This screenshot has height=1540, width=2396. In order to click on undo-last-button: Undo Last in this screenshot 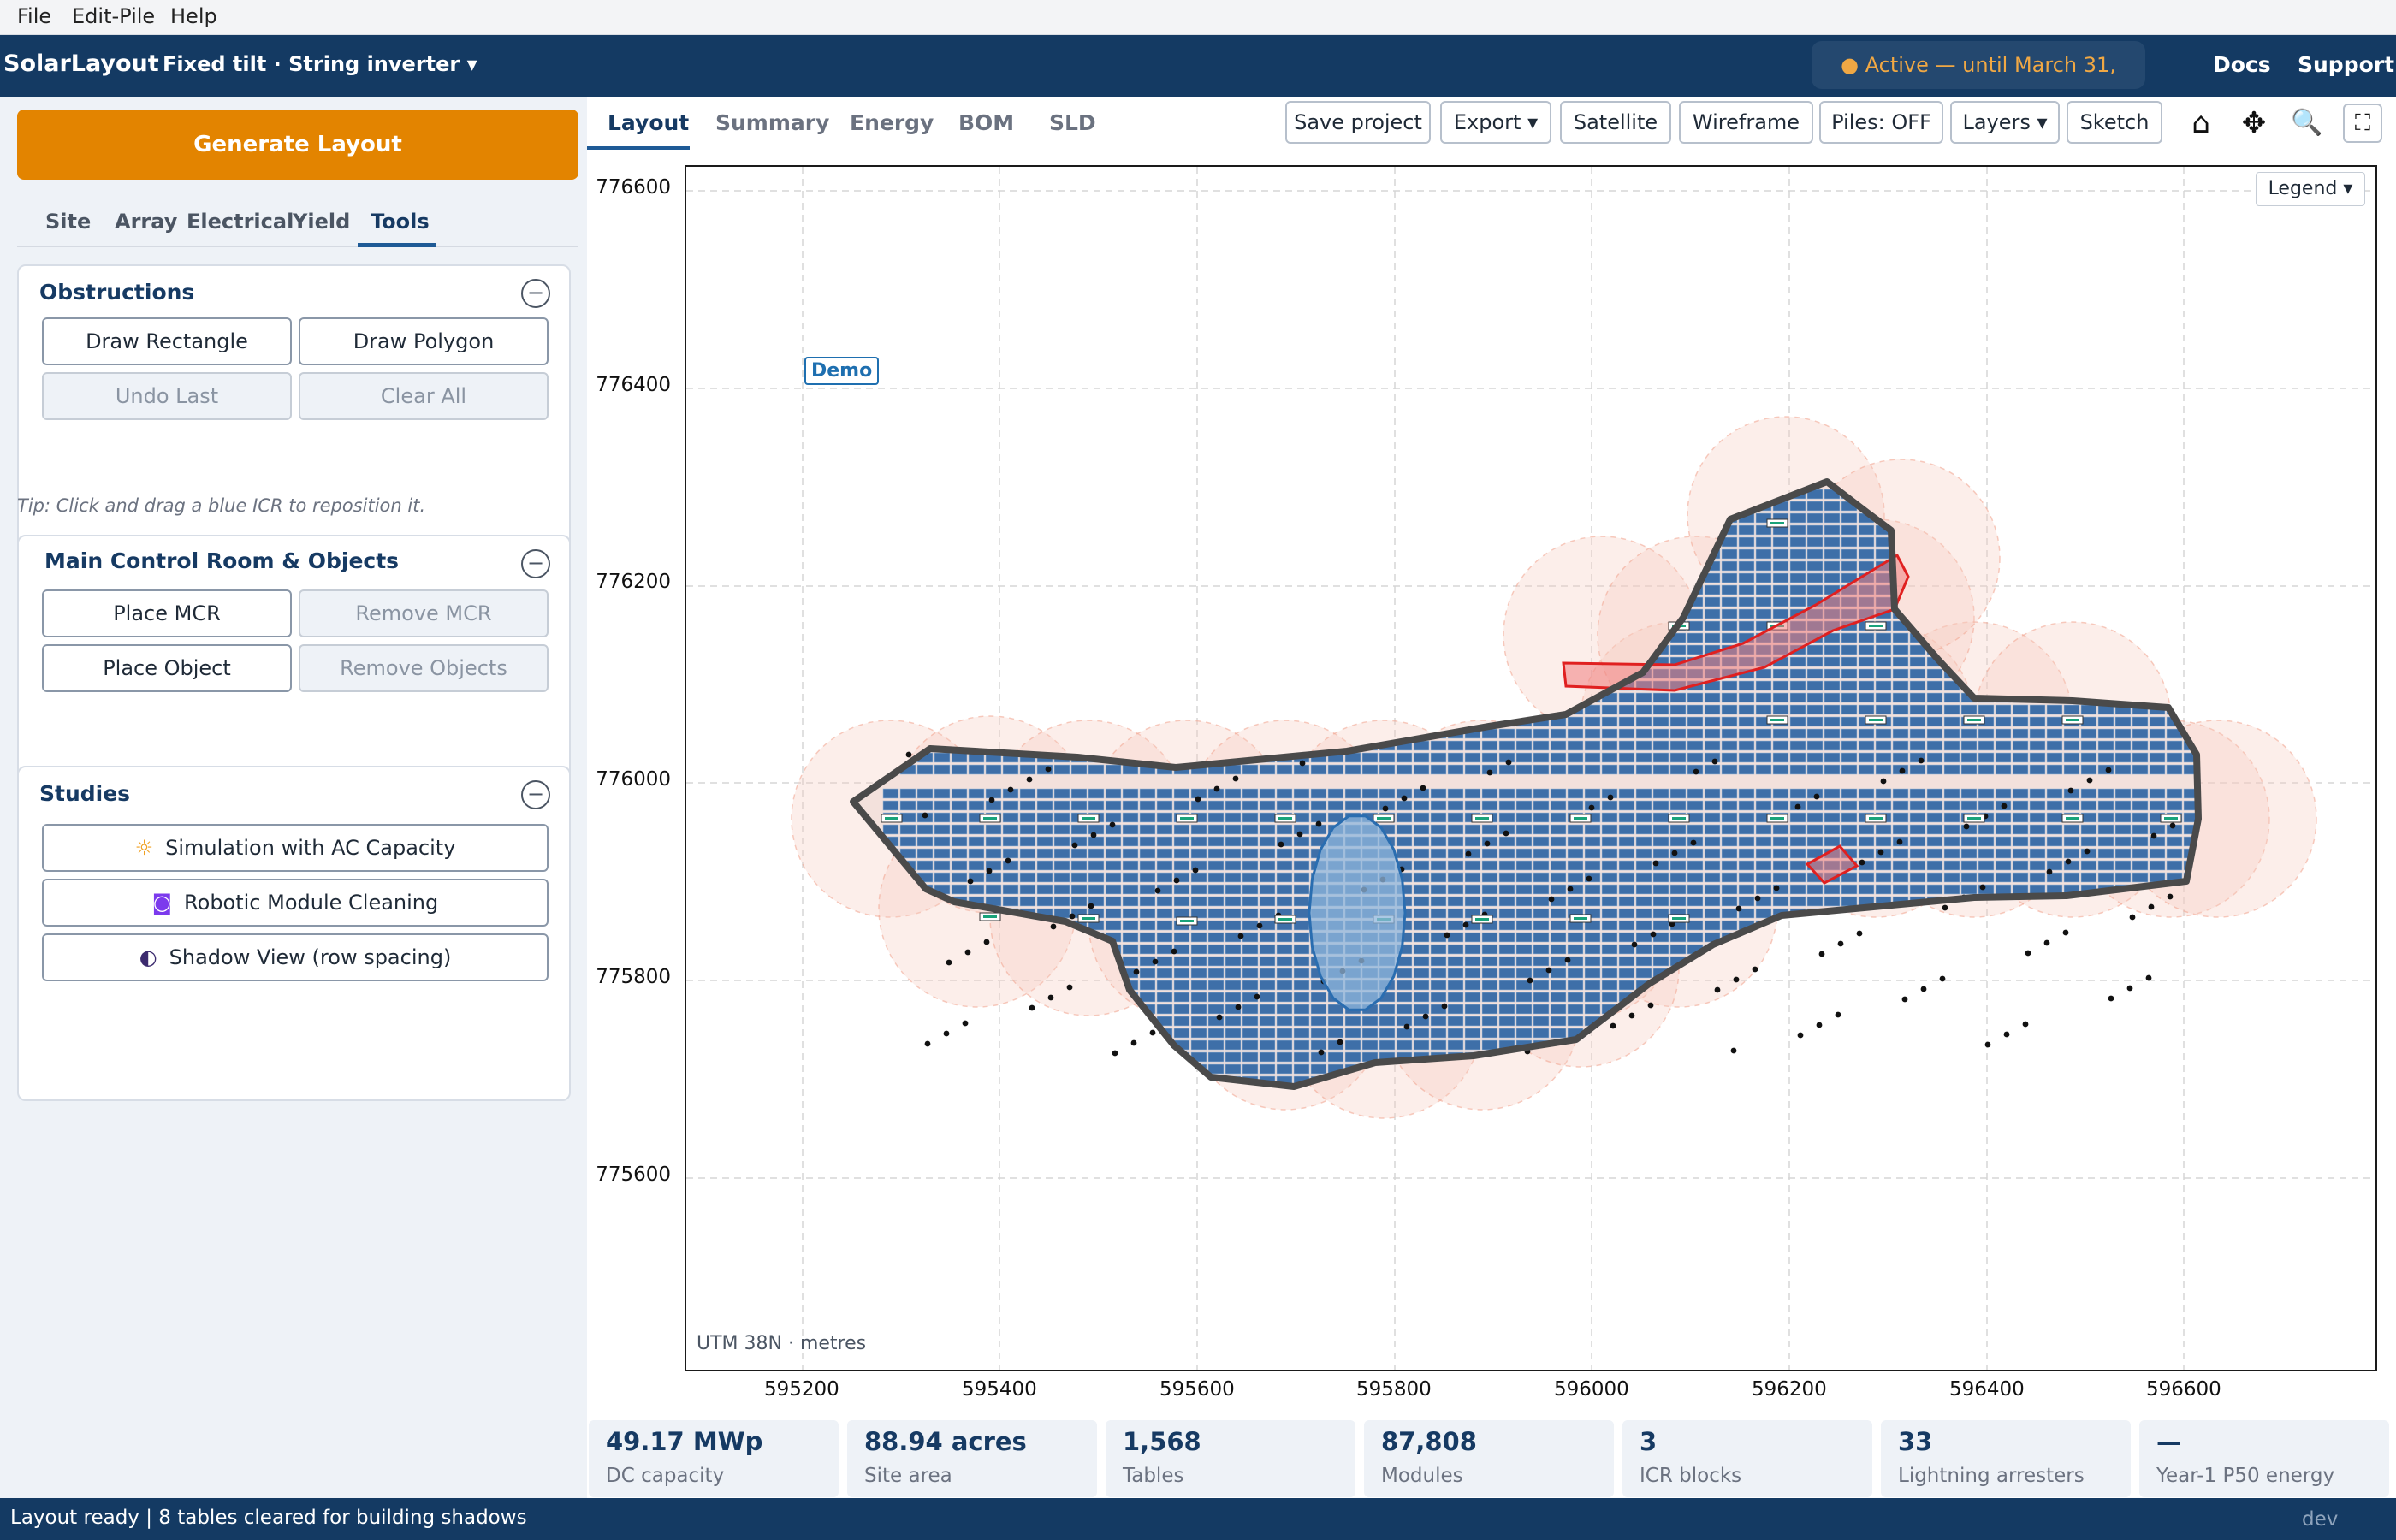, I will do `click(167, 396)`.